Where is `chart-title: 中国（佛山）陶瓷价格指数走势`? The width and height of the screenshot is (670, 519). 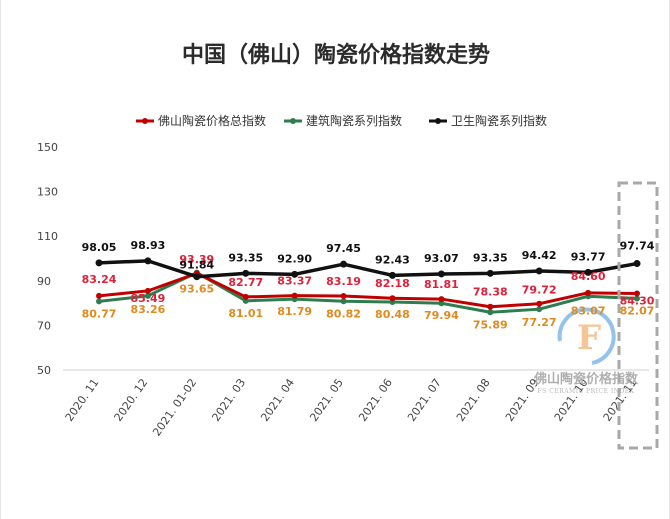 chart-title: 中国（佛山）陶瓷价格指数走势 is located at coordinates (336, 55).